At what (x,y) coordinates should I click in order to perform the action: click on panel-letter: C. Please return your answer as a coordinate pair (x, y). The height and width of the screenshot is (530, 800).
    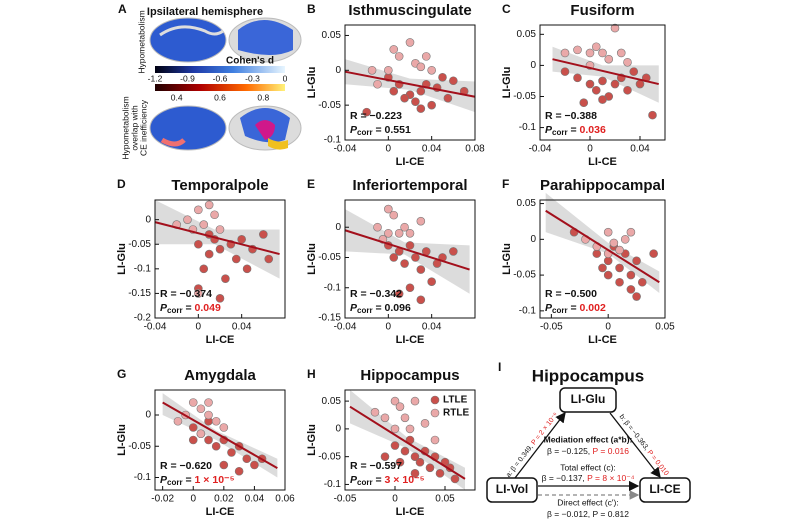
    Looking at the image, I should click on (506, 9).